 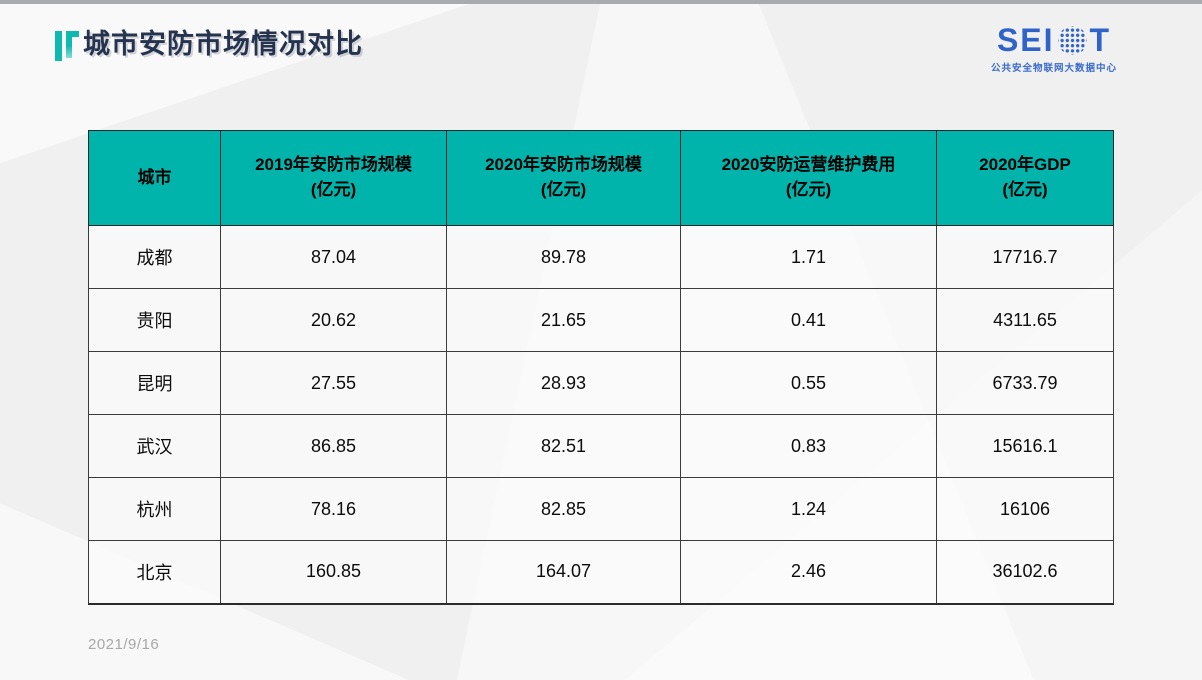 What do you see at coordinates (1025, 178) in the screenshot?
I see `col-header-2020-gdp: 2020年GDP (亿元)` at bounding box center [1025, 178].